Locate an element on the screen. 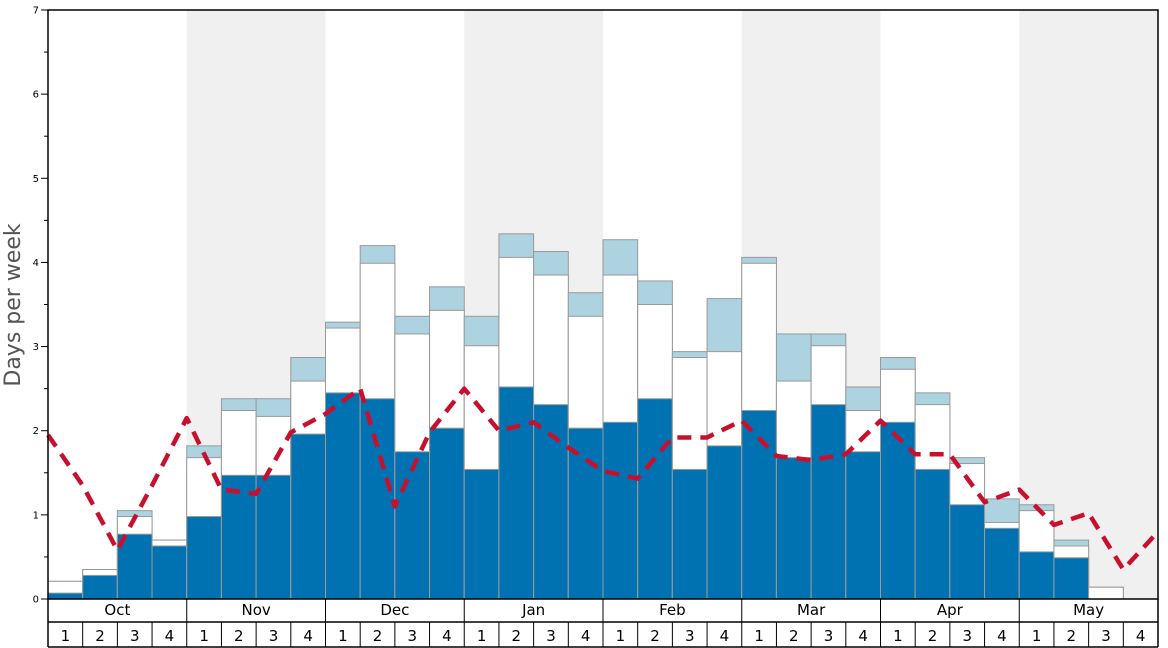 The height and width of the screenshot is (648, 1168). y-tick-label: 7 is located at coordinates (36, 11).